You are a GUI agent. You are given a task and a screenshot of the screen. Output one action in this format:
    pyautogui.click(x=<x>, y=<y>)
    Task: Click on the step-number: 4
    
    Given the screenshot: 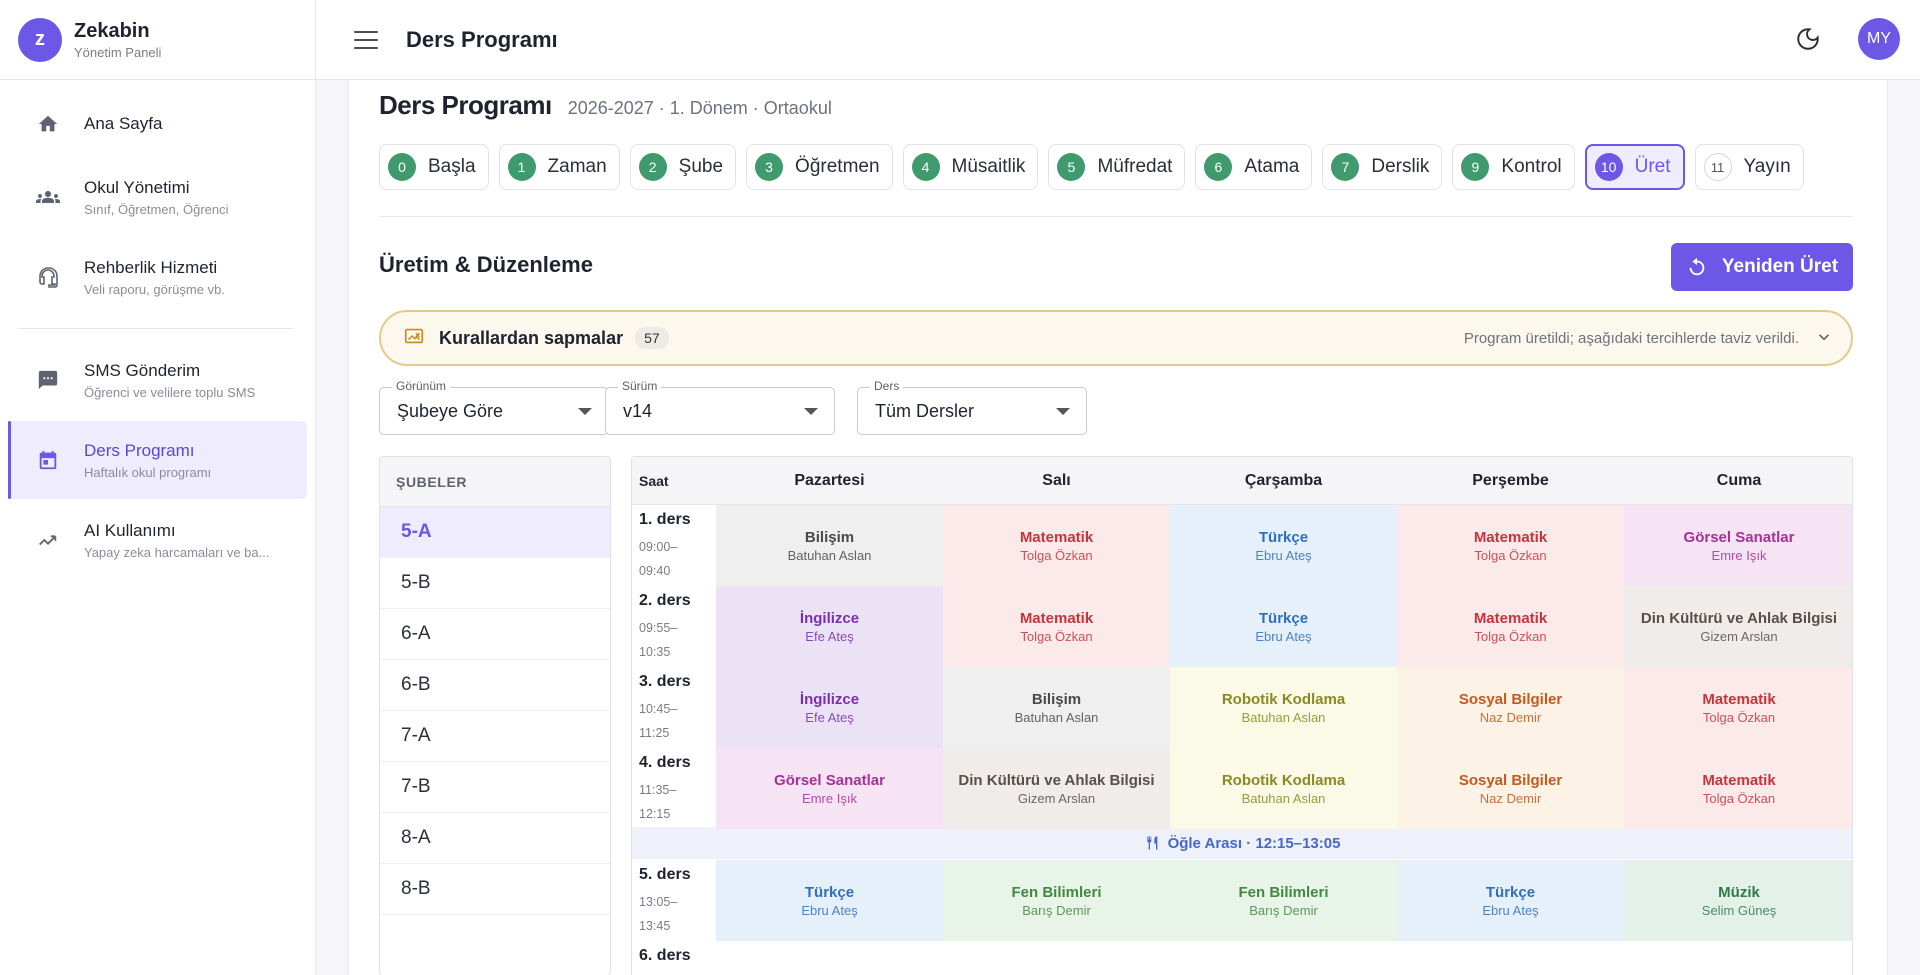 What is the action you would take?
    pyautogui.click(x=925, y=167)
    